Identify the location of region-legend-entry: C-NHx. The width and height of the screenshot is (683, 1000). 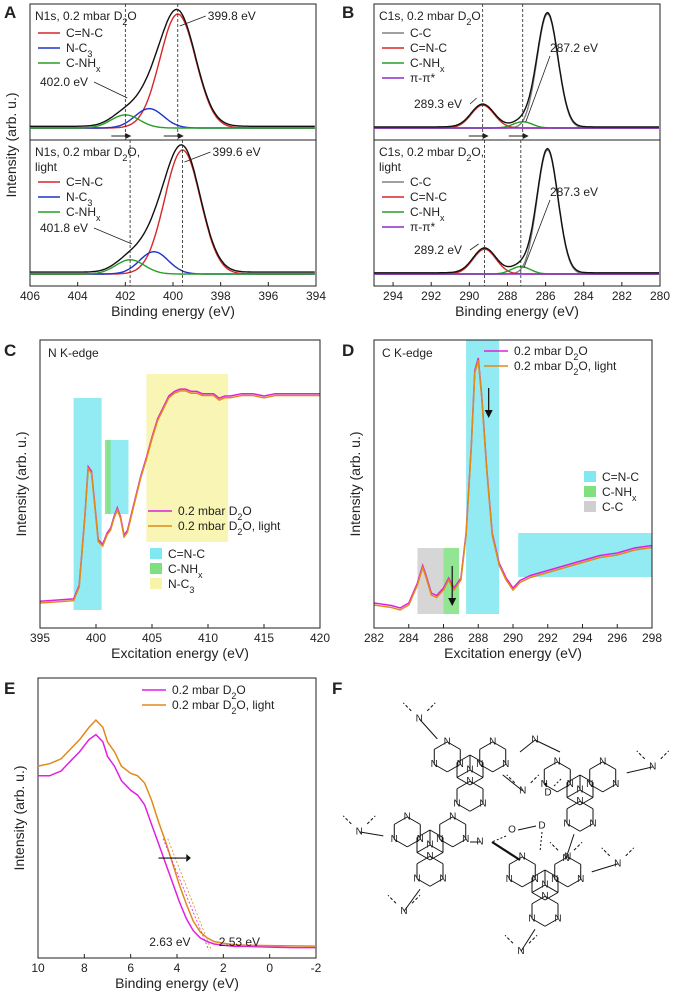
(185, 571).